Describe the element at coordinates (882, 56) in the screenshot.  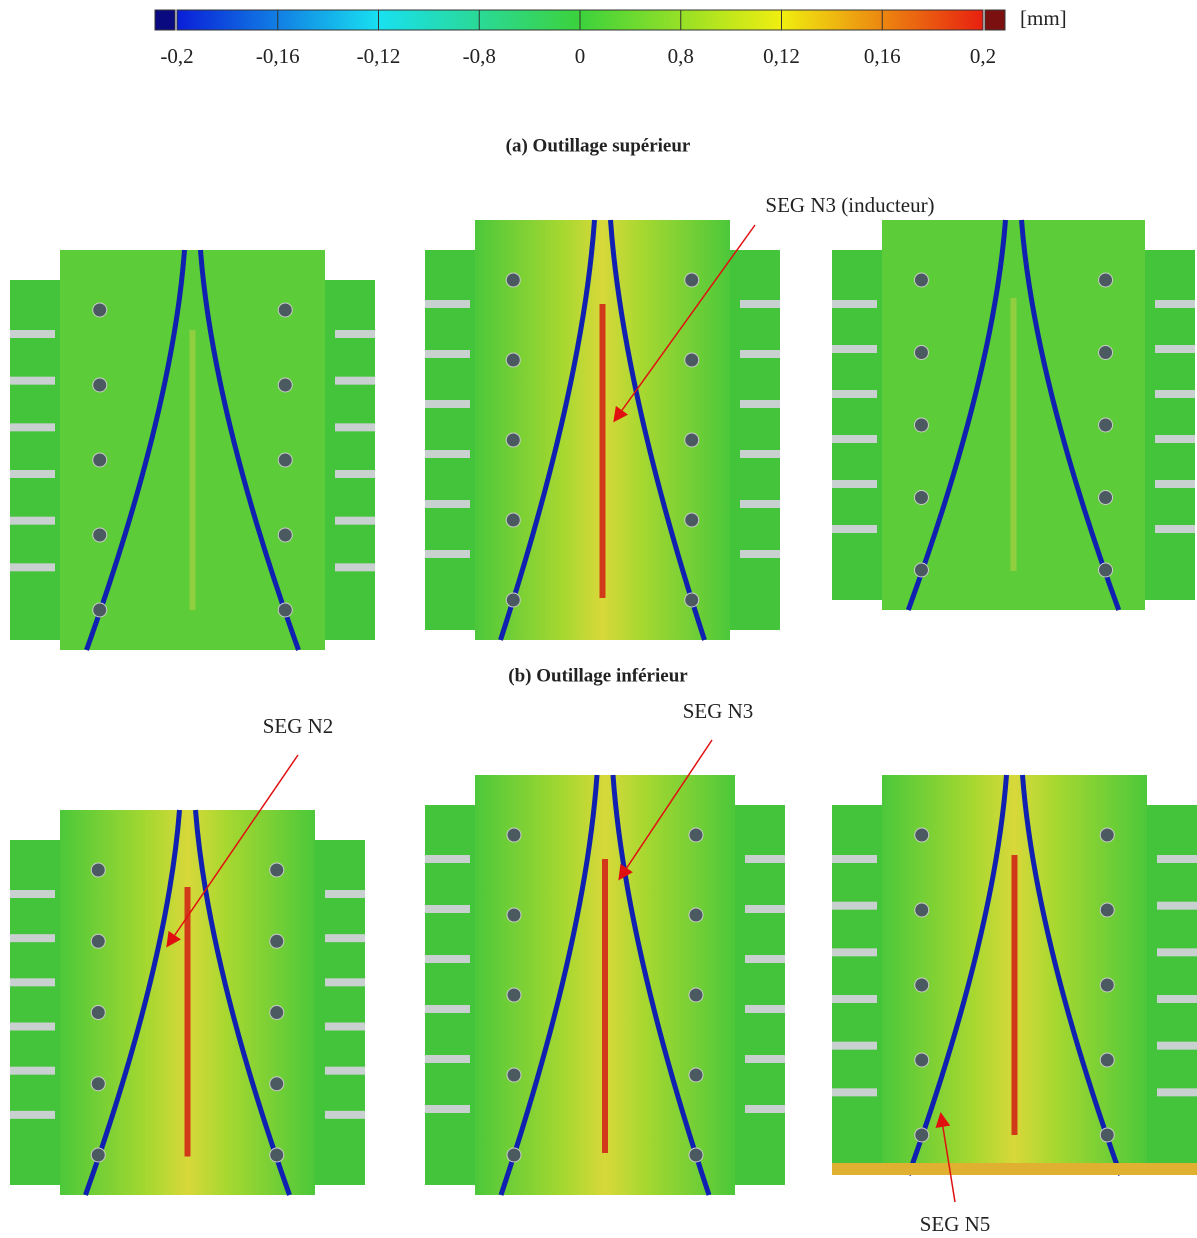
I see `colorbar-tick-label: 0,16` at that location.